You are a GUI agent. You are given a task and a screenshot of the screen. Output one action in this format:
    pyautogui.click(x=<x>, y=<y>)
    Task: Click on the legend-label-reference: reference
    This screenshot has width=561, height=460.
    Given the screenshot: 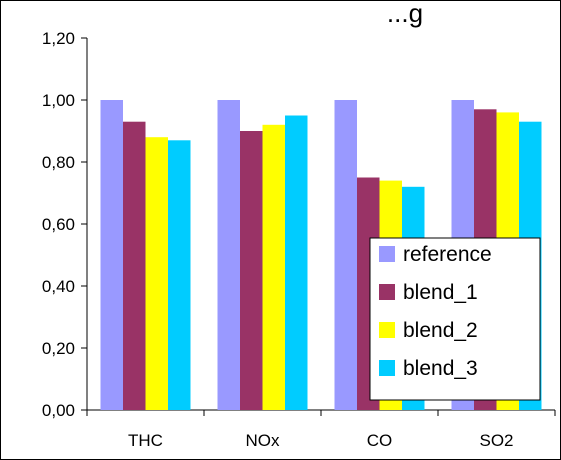 What is the action you would take?
    pyautogui.click(x=447, y=254)
    